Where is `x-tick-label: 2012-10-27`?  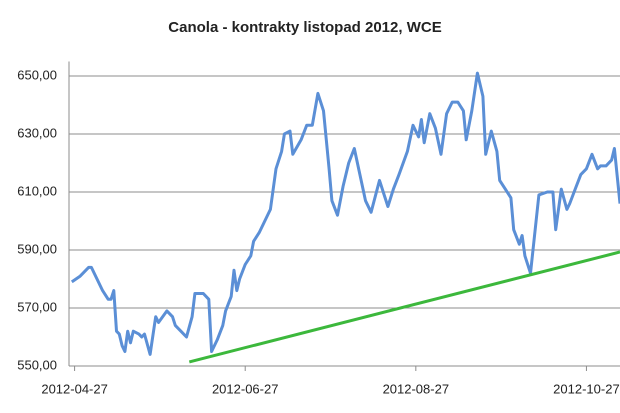 x-tick-label: 2012-10-27 is located at coordinates (586, 388).